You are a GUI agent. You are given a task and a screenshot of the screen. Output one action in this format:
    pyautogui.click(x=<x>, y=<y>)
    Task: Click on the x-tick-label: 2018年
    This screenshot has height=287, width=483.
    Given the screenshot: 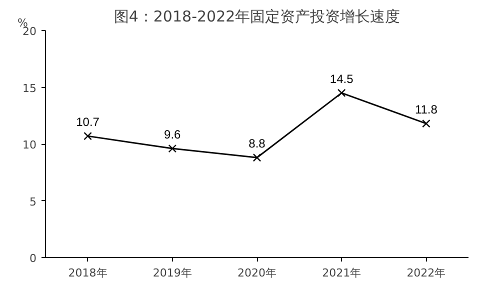 What is the action you would take?
    pyautogui.click(x=88, y=273)
    